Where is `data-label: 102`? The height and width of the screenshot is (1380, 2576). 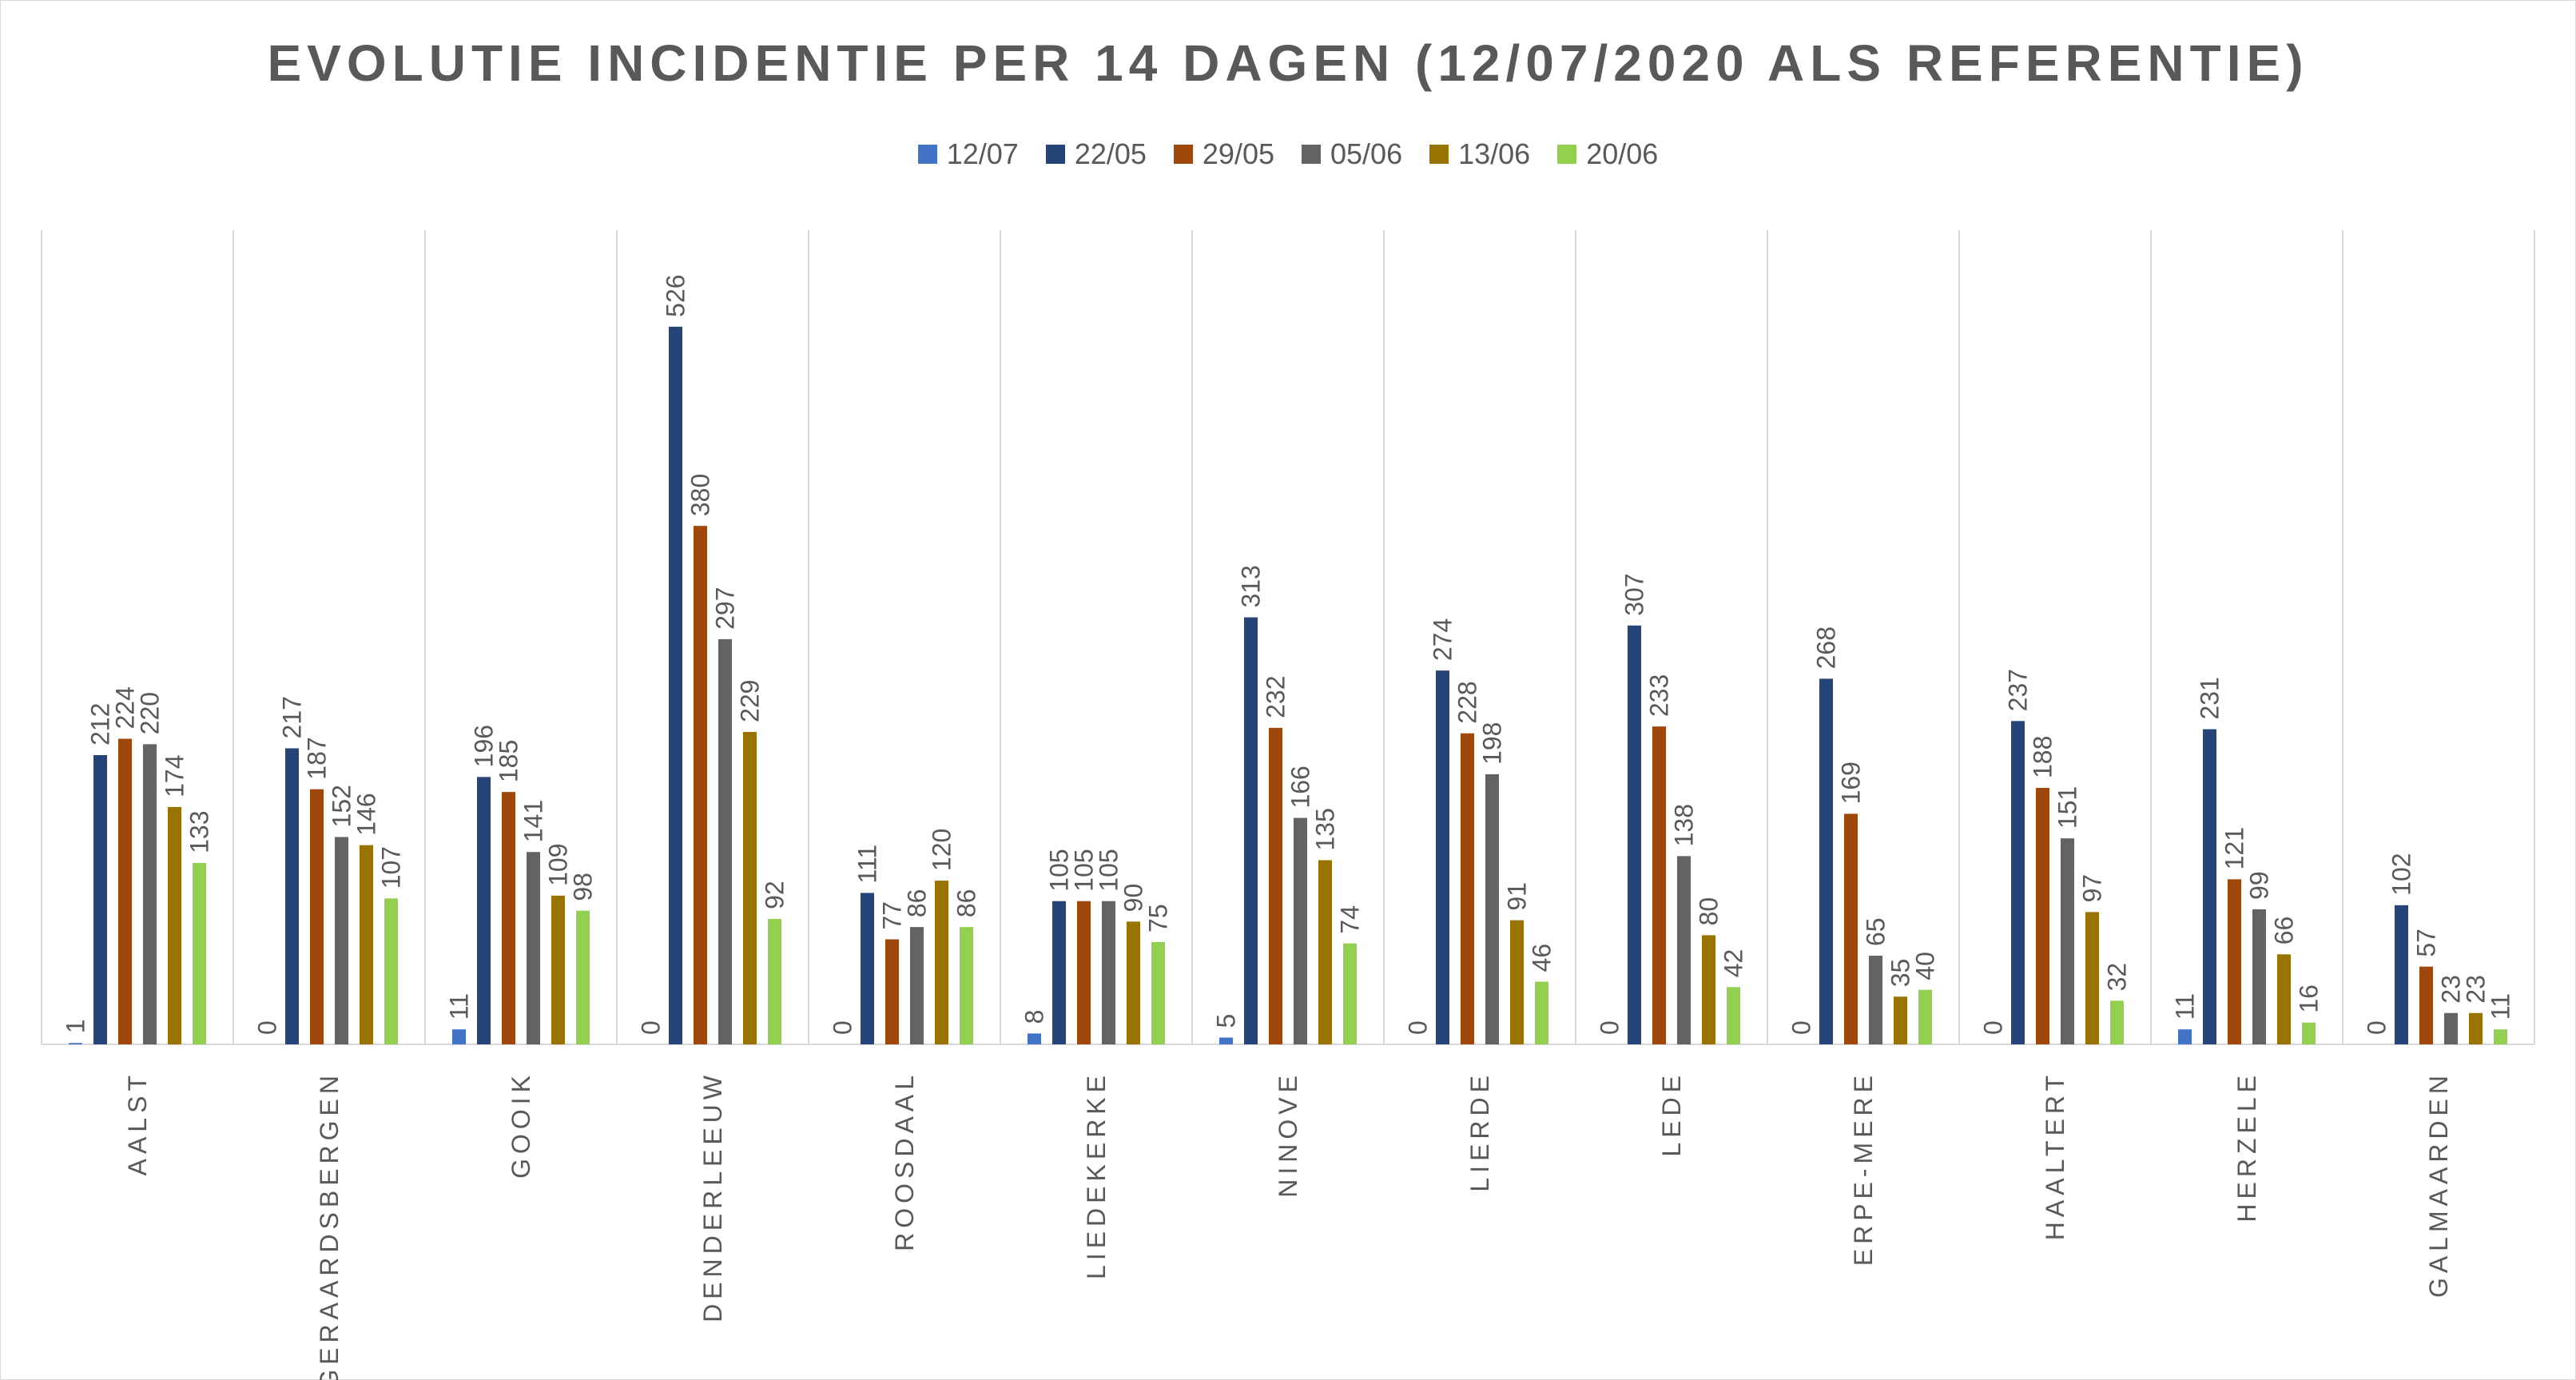 data-label: 102 is located at coordinates (2401, 874).